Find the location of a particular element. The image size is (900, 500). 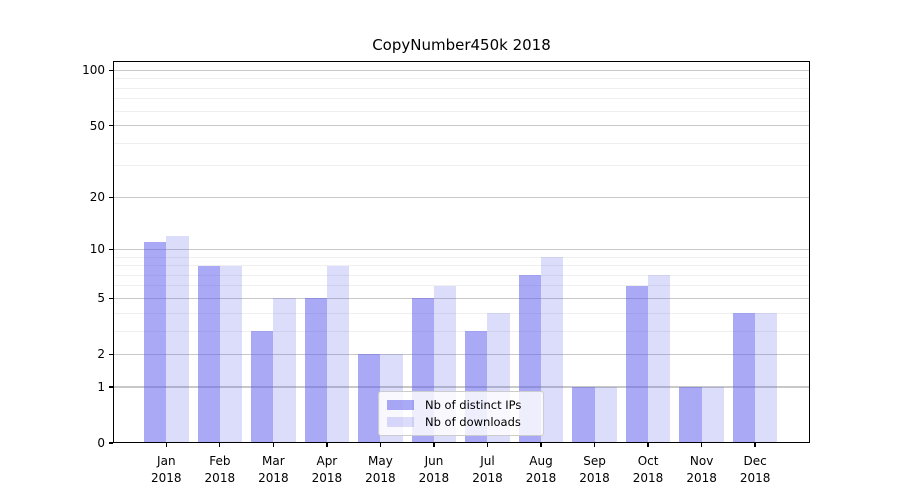

legend-row-downloads: Nb of downloads is located at coordinates (461, 422).